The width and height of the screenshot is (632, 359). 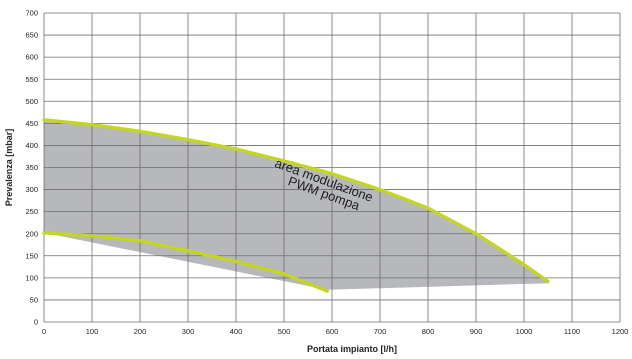 I want to click on x-axis-title: Portata impianto [l/h], so click(x=352, y=349).